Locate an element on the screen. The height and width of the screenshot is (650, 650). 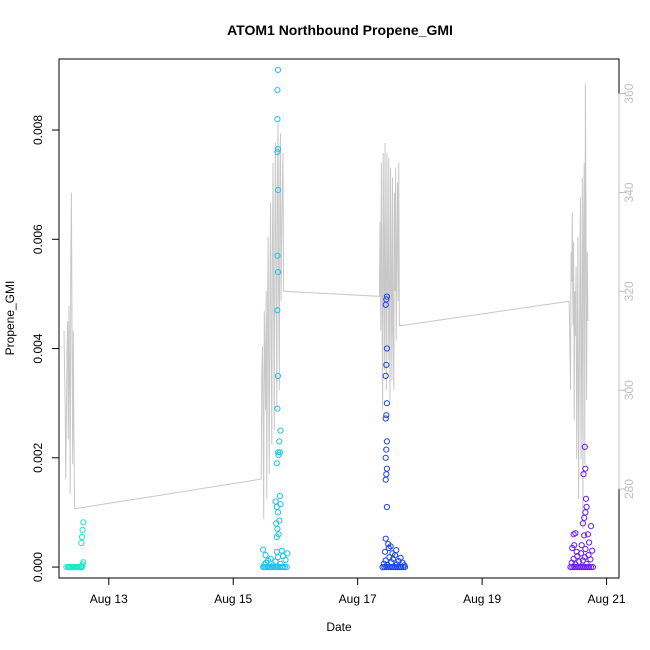
y-tick-label: 0.006 is located at coordinates (38, 239).